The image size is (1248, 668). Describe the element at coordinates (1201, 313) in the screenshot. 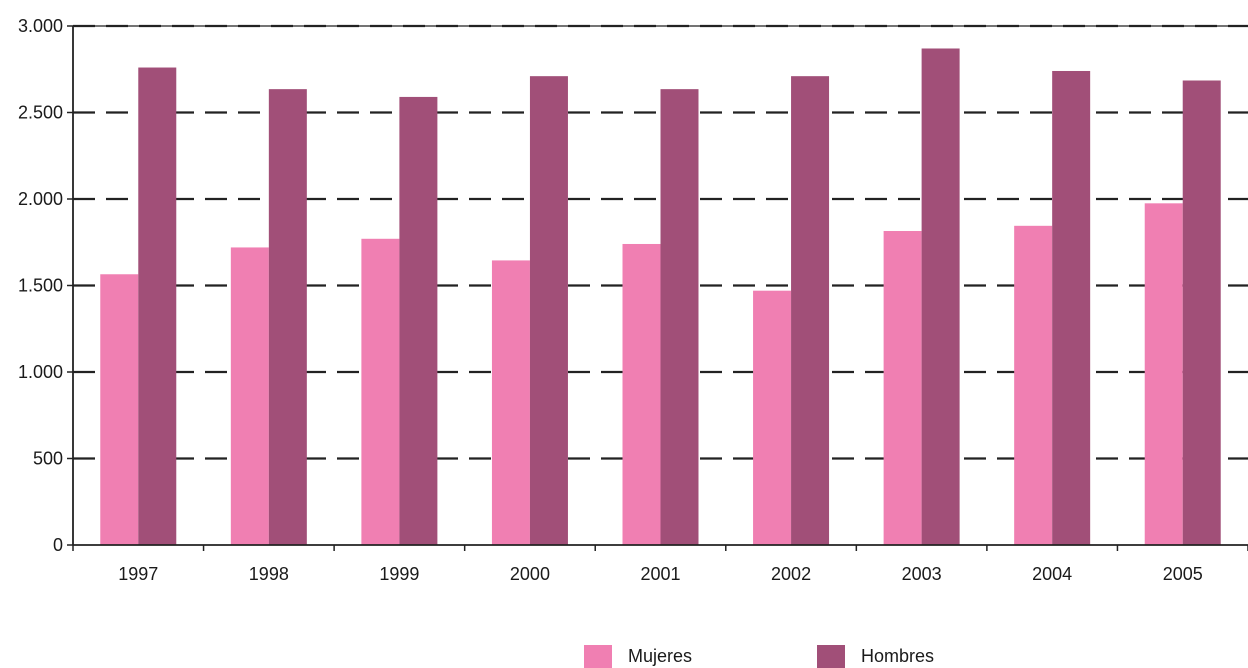

I see `bar-hombres-2005` at that location.